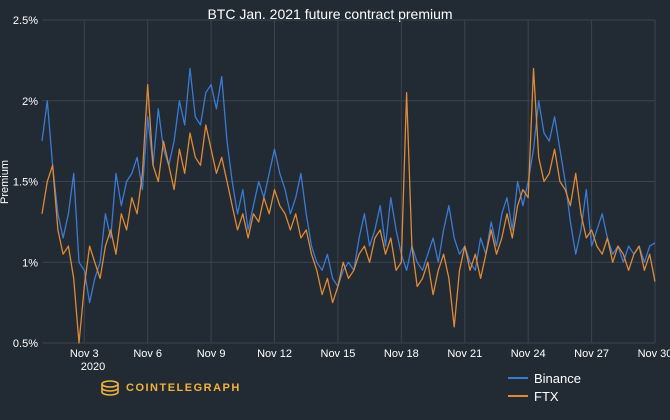  What do you see at coordinates (84, 354) in the screenshot?
I see `x-tick-label: Nov 3` at bounding box center [84, 354].